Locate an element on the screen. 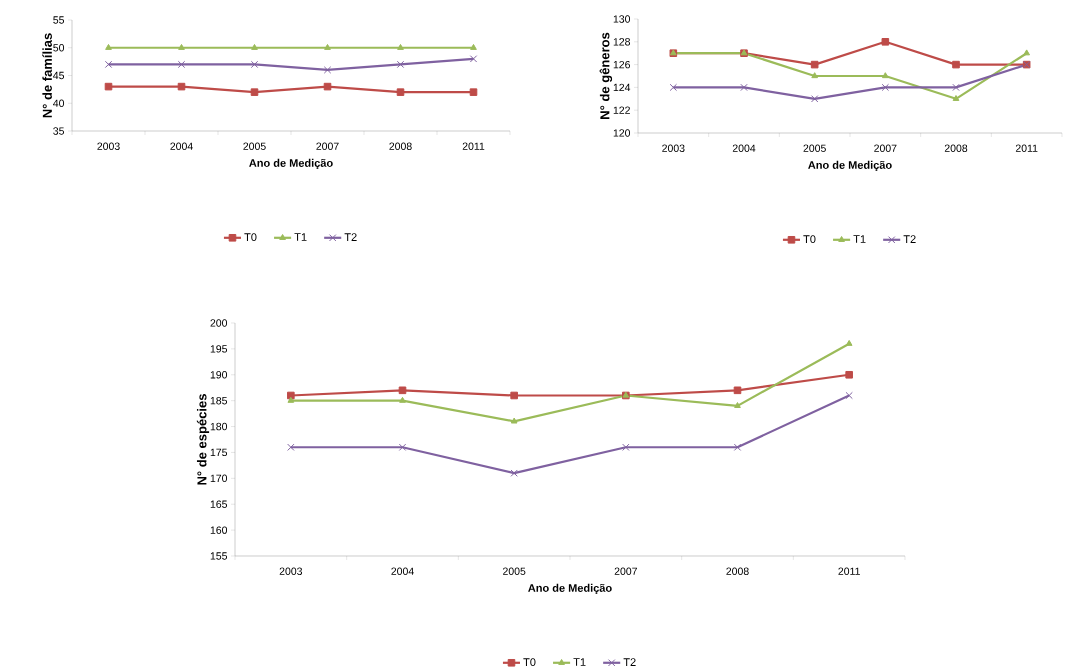  y-axis-title: N° de espécies is located at coordinates (203, 439).